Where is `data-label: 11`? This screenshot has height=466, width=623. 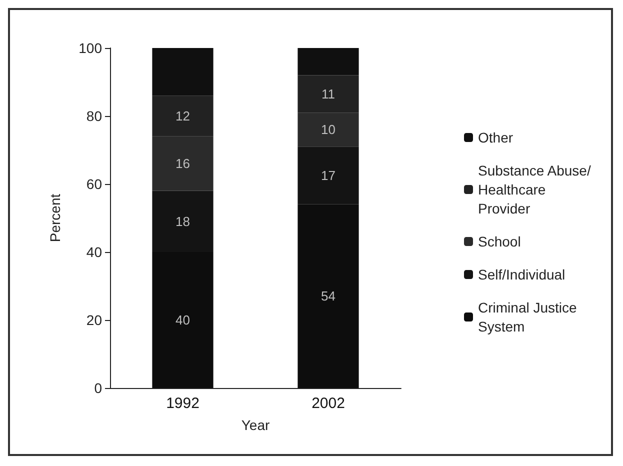 data-label: 11 is located at coordinates (328, 94).